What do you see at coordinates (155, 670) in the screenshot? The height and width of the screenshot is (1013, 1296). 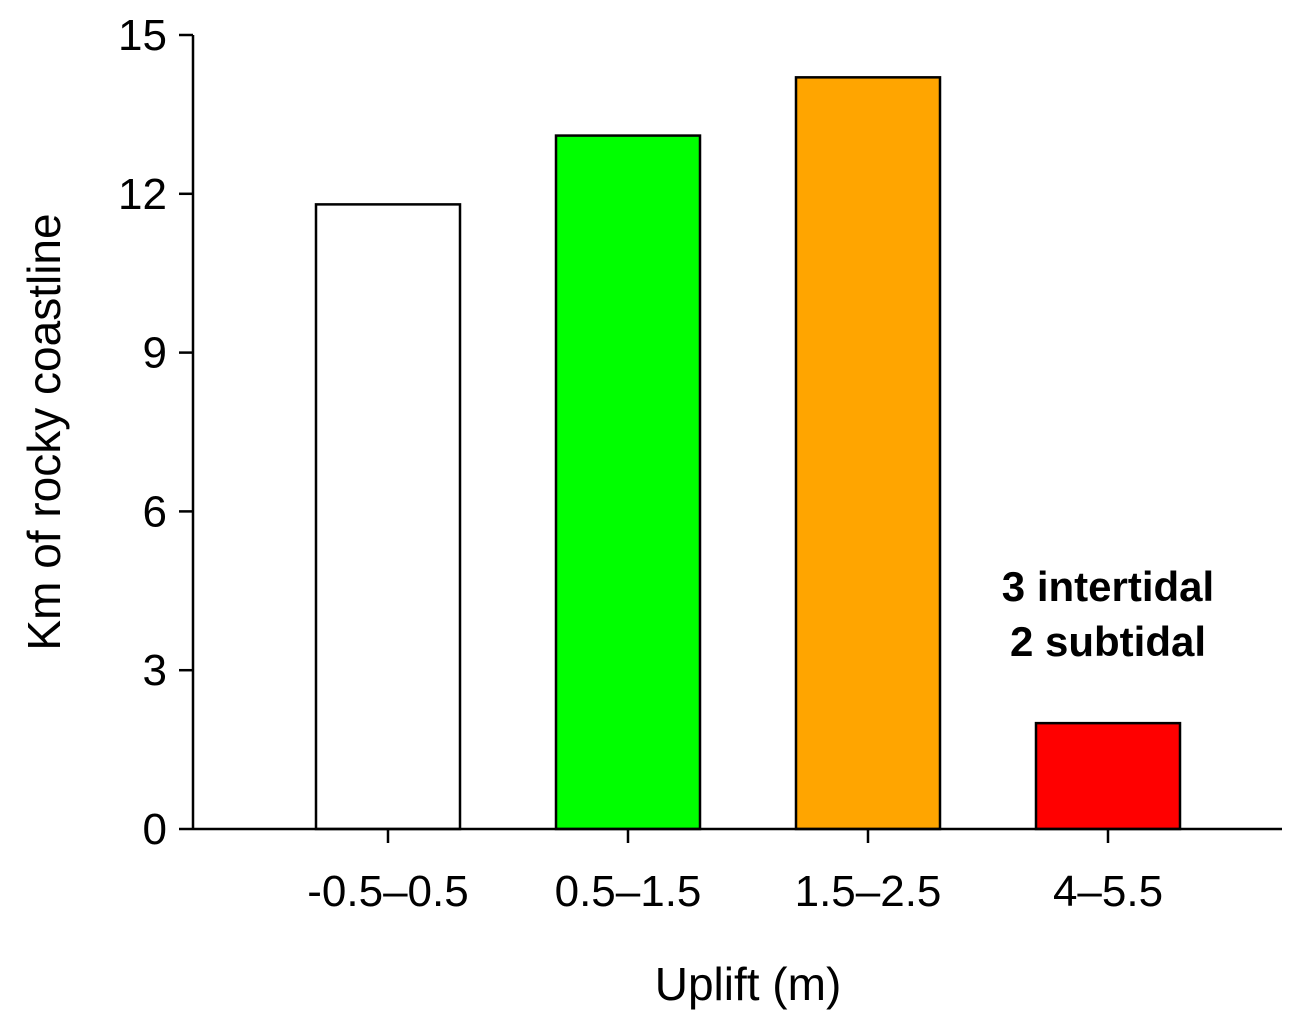 I see `y-tick-label: 3` at bounding box center [155, 670].